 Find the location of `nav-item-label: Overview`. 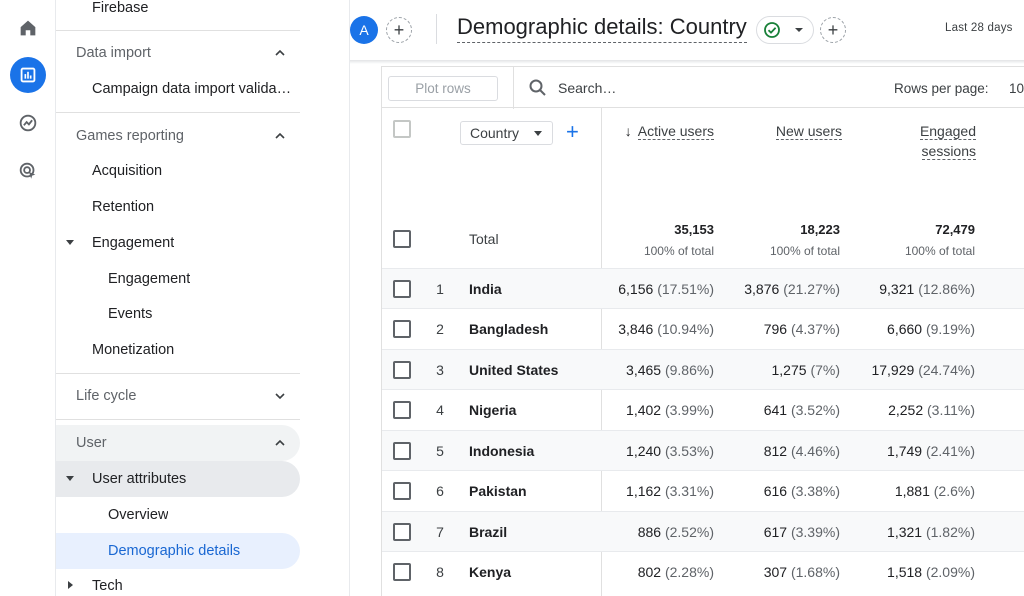

nav-item-label: Overview is located at coordinates (138, 515).